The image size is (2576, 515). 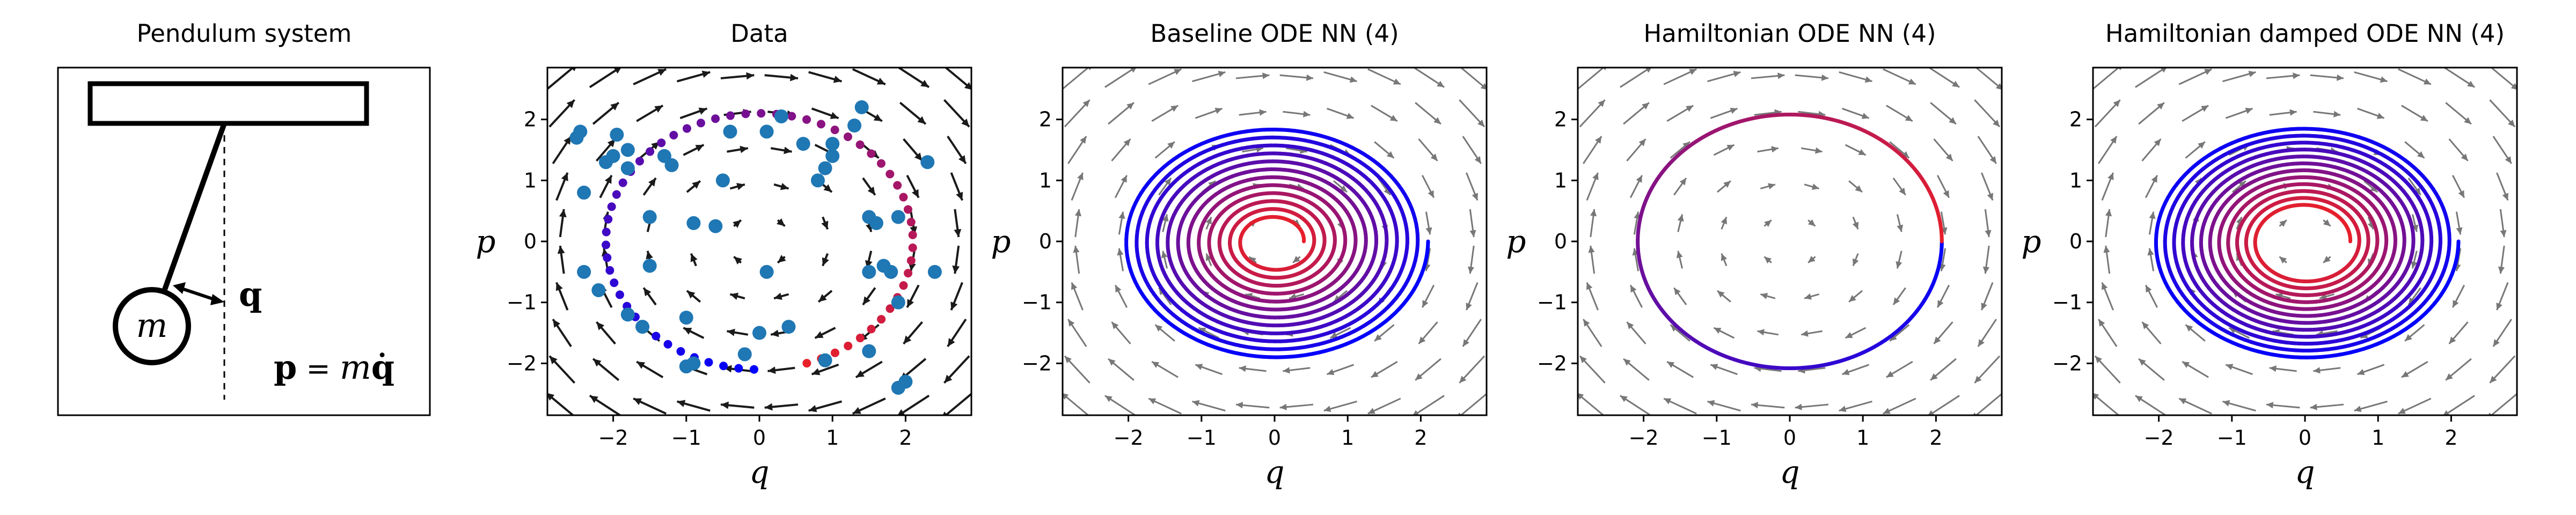 I want to click on plot-area, so click(x=1790, y=242).